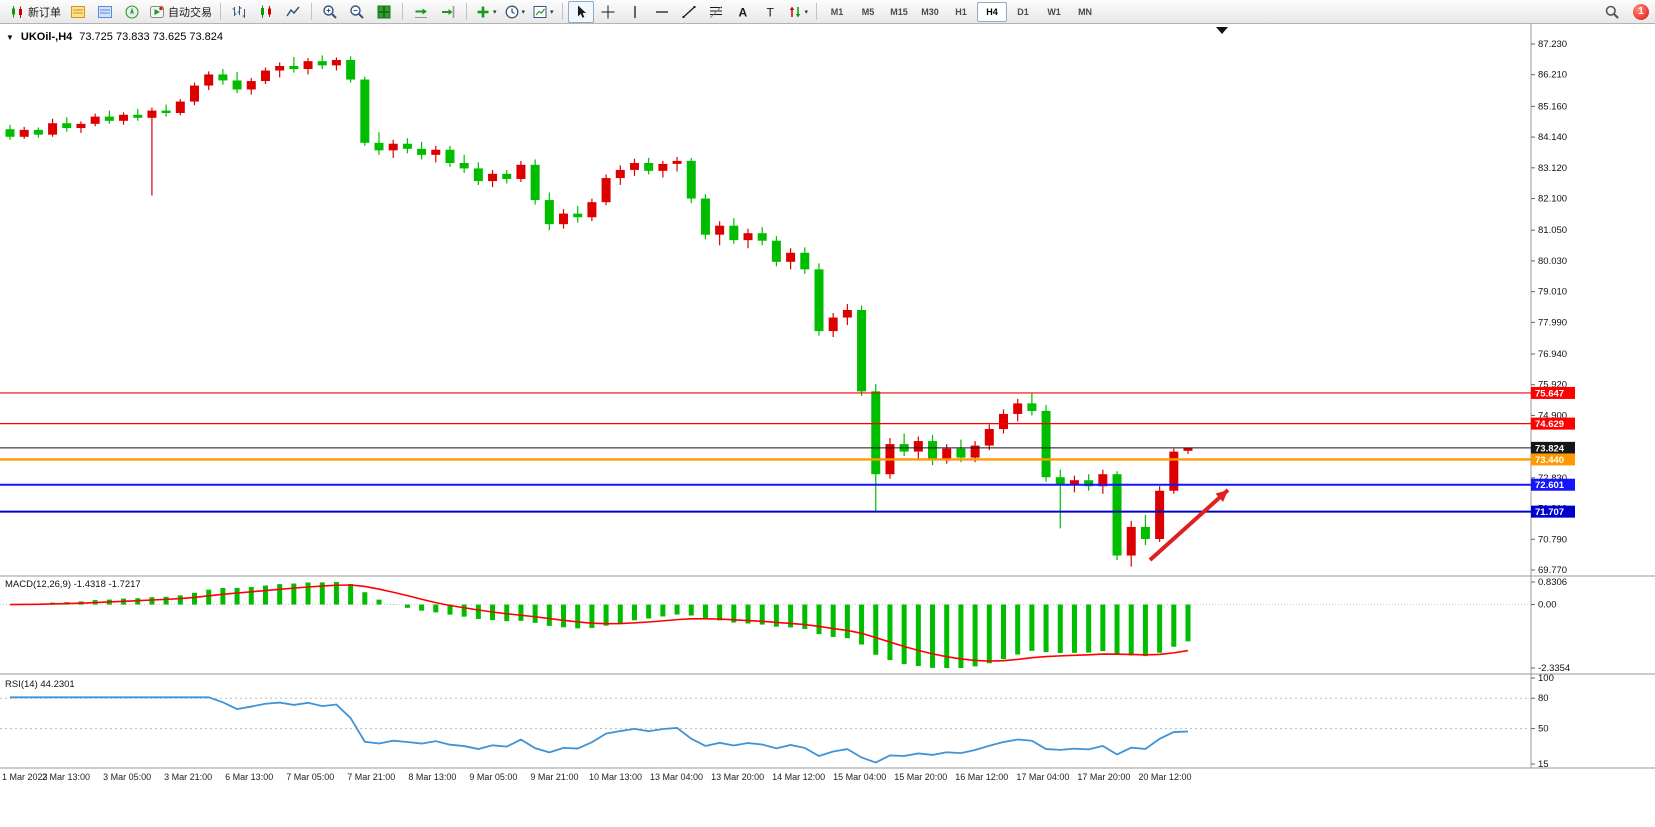 The width and height of the screenshot is (1655, 827). I want to click on one-click-trading-toggle: ▼, so click(10, 37).